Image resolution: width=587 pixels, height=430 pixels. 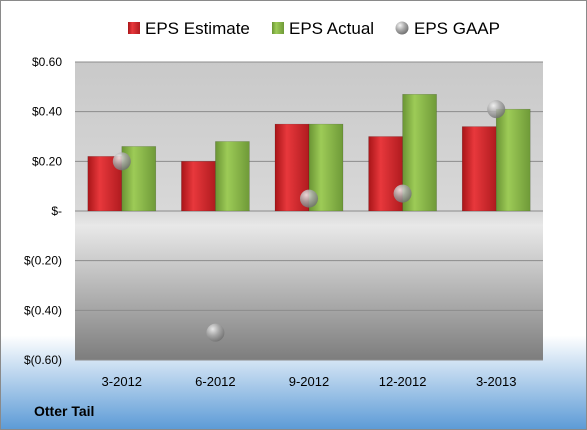 I want to click on x-tick-label: 3-2012, so click(x=122, y=381).